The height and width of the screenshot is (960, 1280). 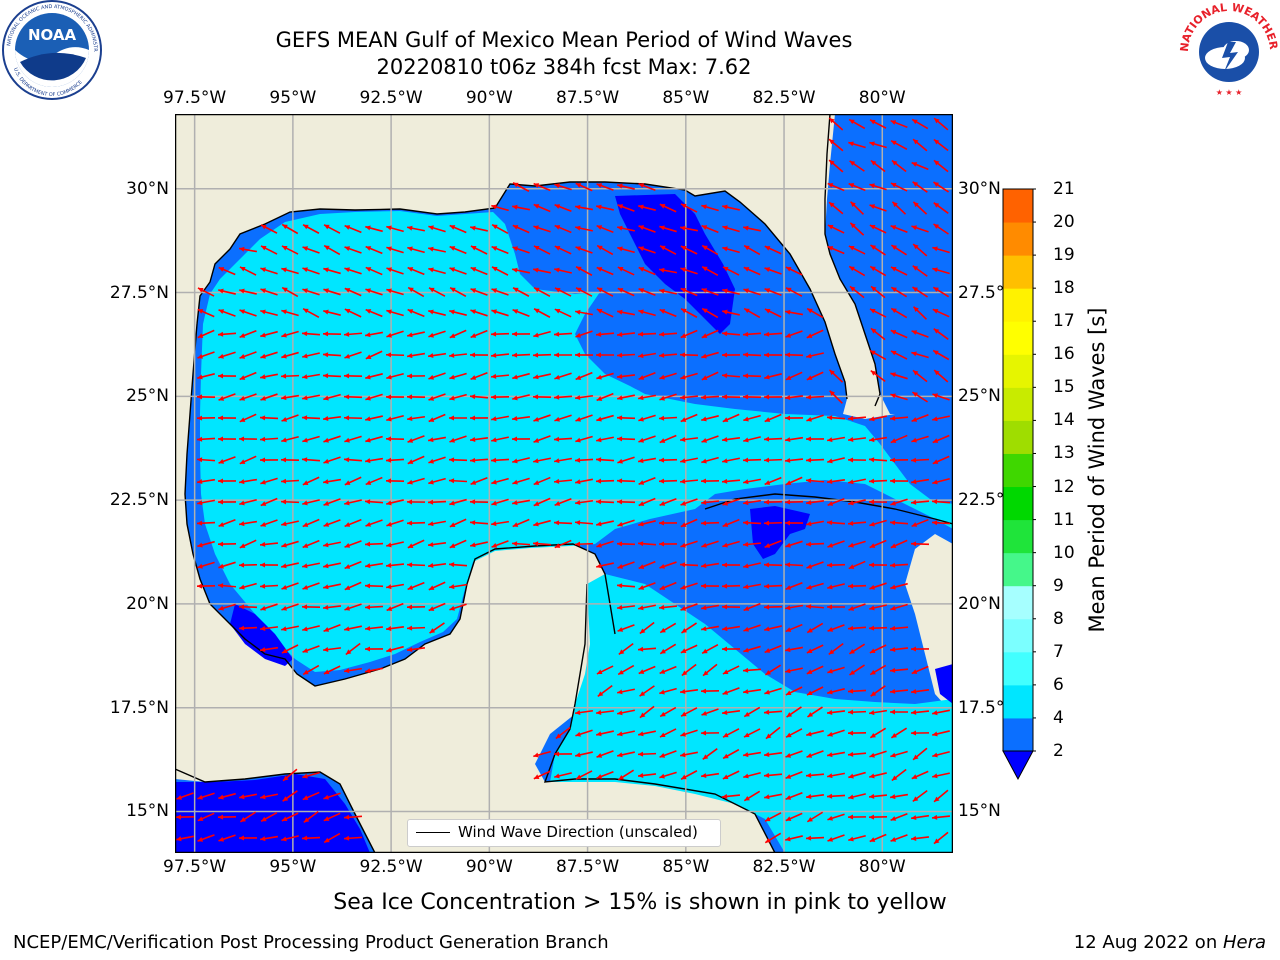 I want to click on colorbar-label: Mean Period of Wind Waves [s], so click(x=1097, y=470).